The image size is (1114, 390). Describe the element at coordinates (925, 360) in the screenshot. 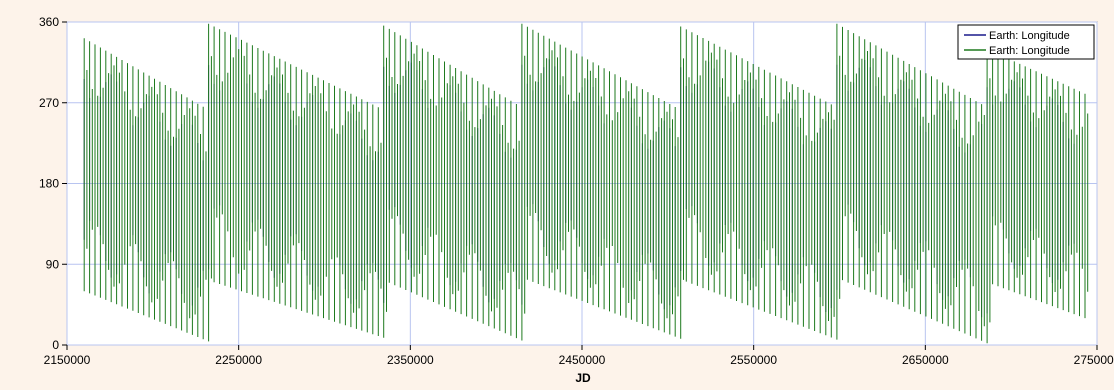

I see `x-tick-label: 2650000` at that location.